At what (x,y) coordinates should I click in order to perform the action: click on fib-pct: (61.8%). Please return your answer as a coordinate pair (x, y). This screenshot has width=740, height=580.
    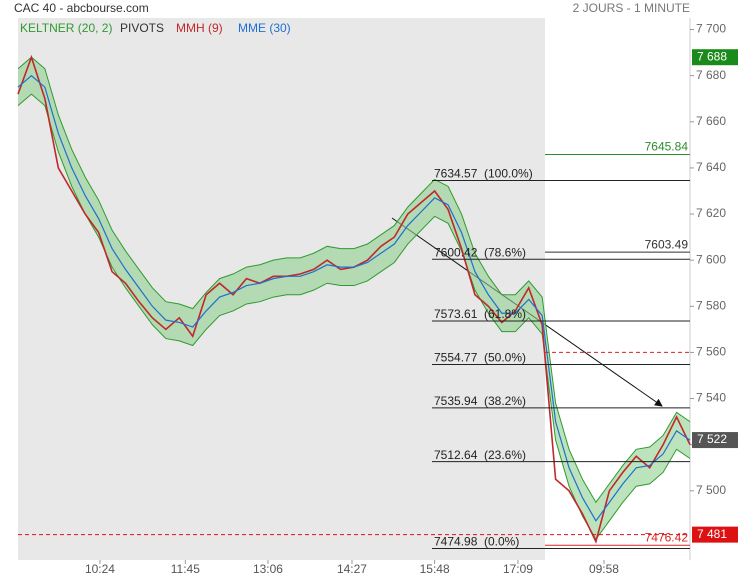
    Looking at the image, I should click on (505, 314).